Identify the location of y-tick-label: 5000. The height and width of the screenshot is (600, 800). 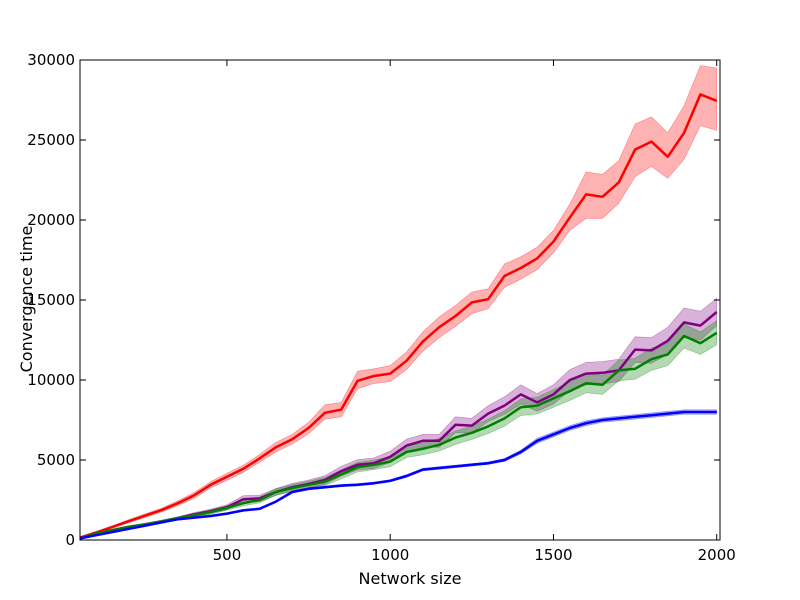
(56, 460).